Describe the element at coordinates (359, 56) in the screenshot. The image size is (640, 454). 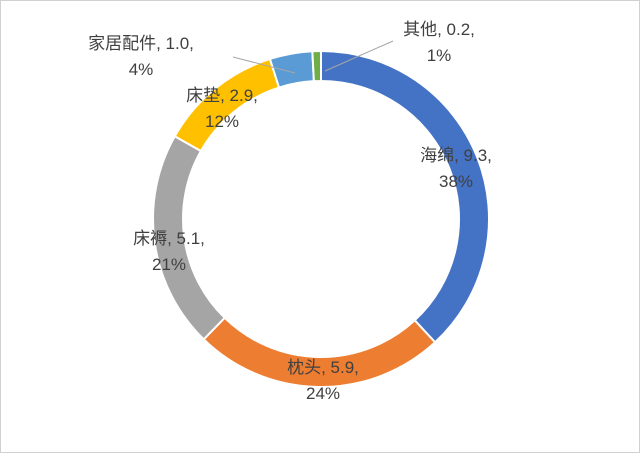
I see `leader-line-other` at that location.